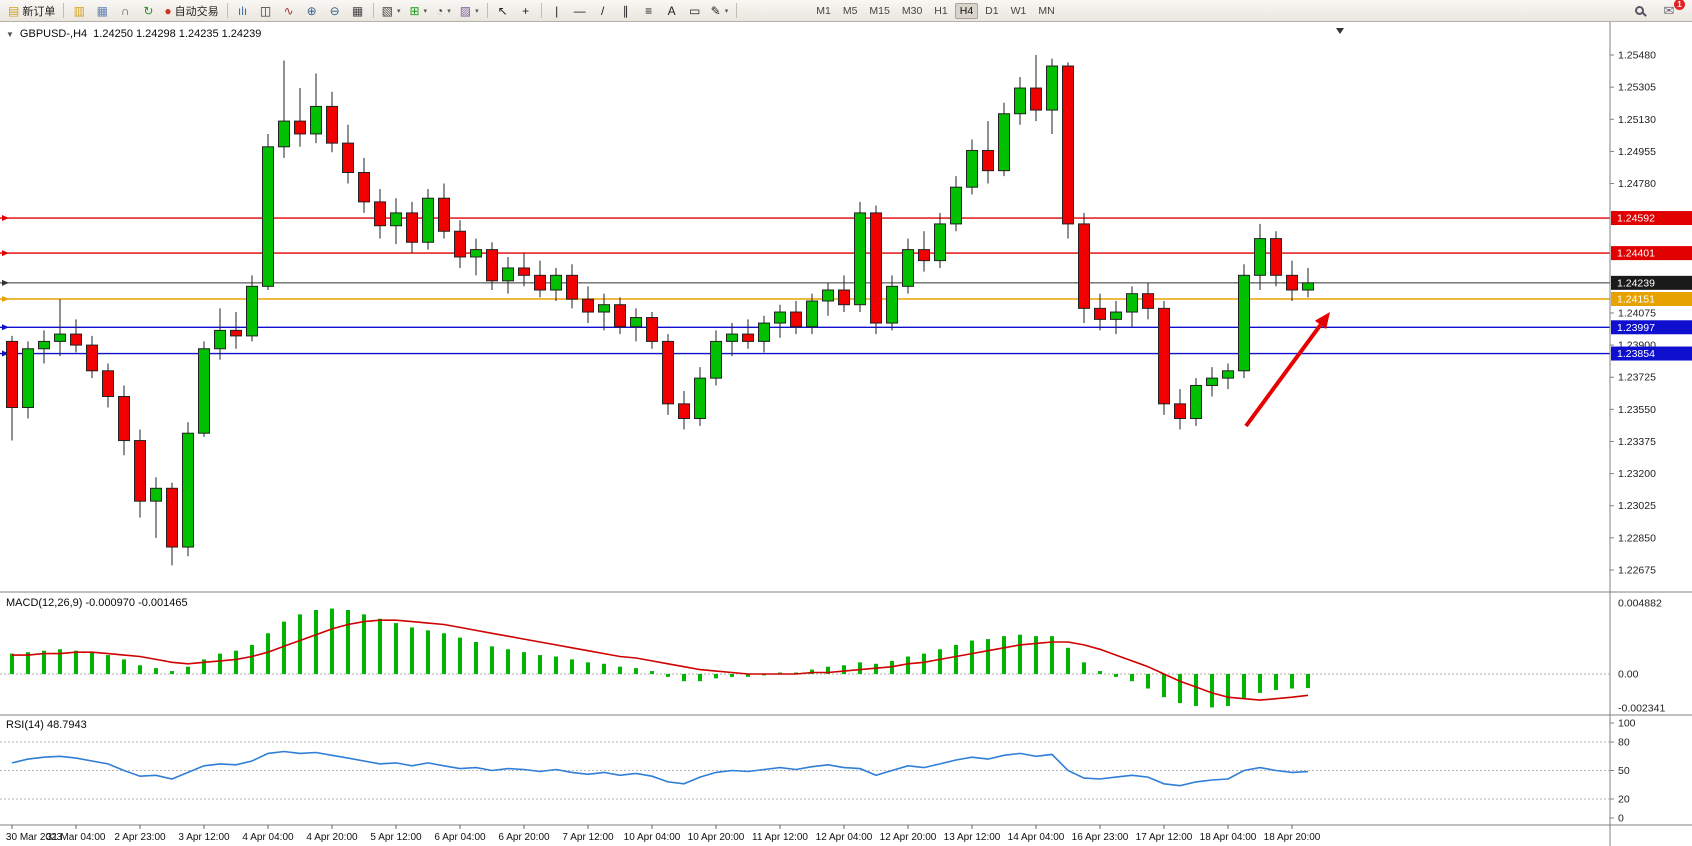 The image size is (1692, 846). Describe the element at coordinates (449, 11) in the screenshot. I see `periods-dropdown-icon: ▾` at that location.